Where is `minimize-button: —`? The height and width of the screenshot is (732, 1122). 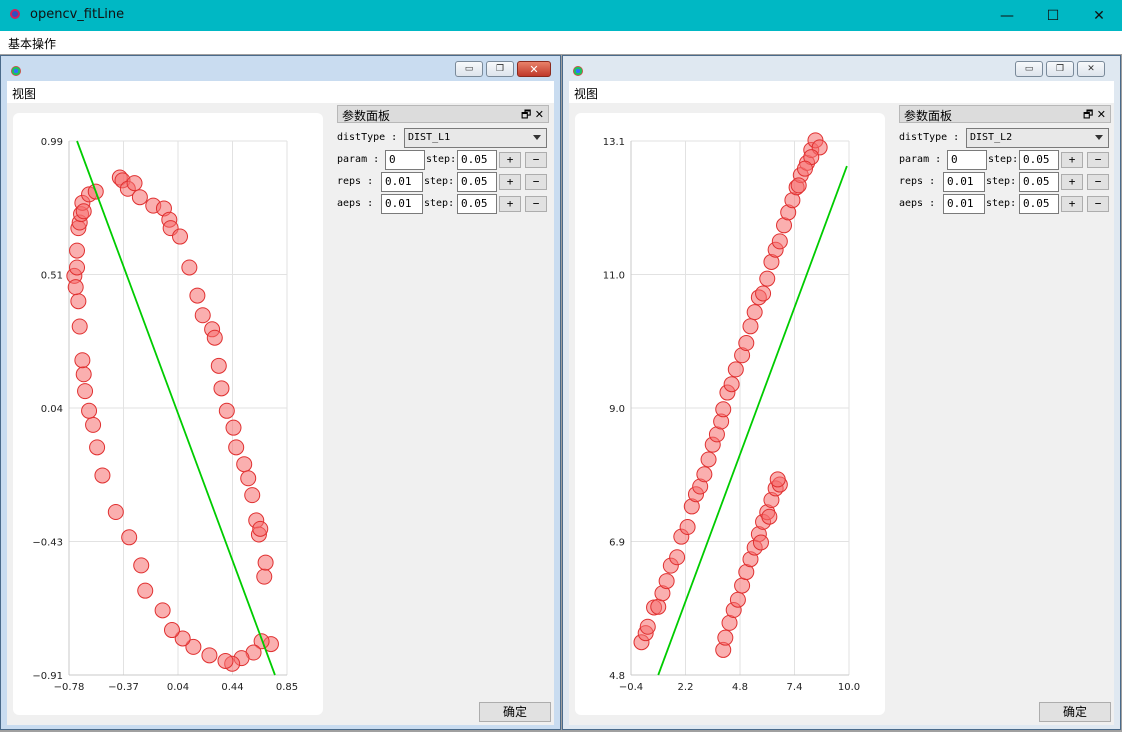 minimize-button: — is located at coordinates (1007, 15).